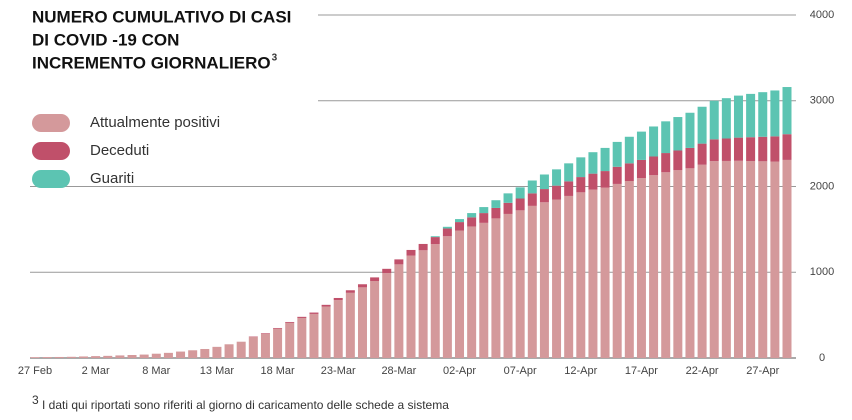  Describe the element at coordinates (155, 122) in the screenshot. I see `legend-label: Attualmente positivi` at that location.